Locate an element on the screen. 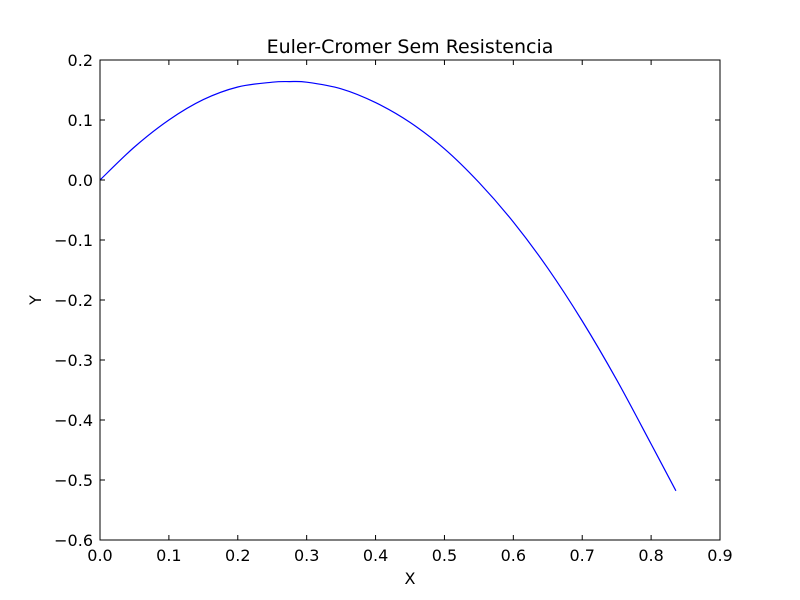  y-tick-label: −0.6 is located at coordinates (73, 540).